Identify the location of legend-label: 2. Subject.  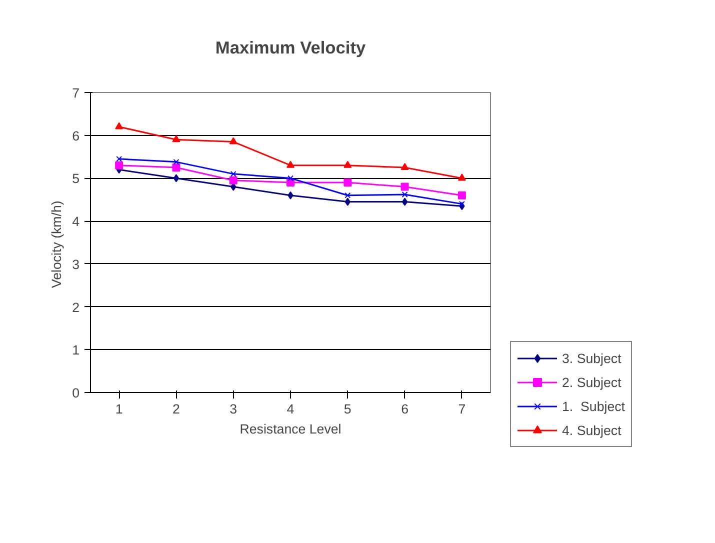
(592, 382).